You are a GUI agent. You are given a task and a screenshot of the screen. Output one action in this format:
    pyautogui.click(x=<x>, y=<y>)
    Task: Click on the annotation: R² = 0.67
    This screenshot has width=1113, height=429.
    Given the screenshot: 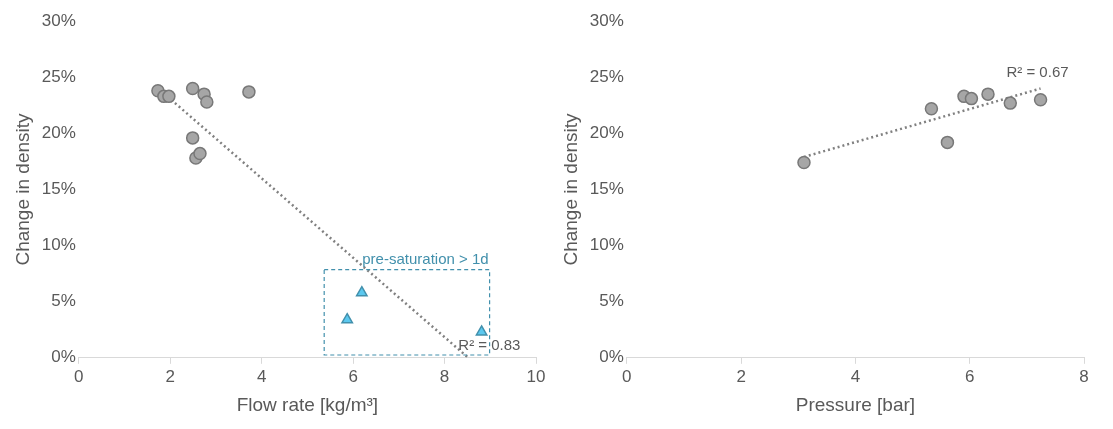 What is the action you would take?
    pyautogui.click(x=1037, y=71)
    